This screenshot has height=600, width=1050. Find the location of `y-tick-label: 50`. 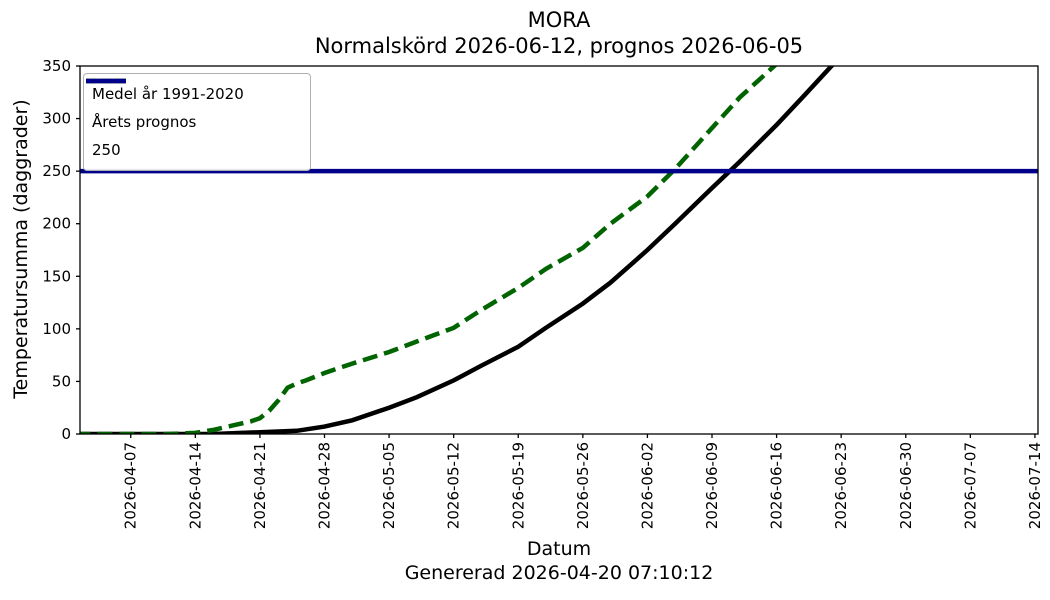

y-tick-label: 50 is located at coordinates (61, 381).